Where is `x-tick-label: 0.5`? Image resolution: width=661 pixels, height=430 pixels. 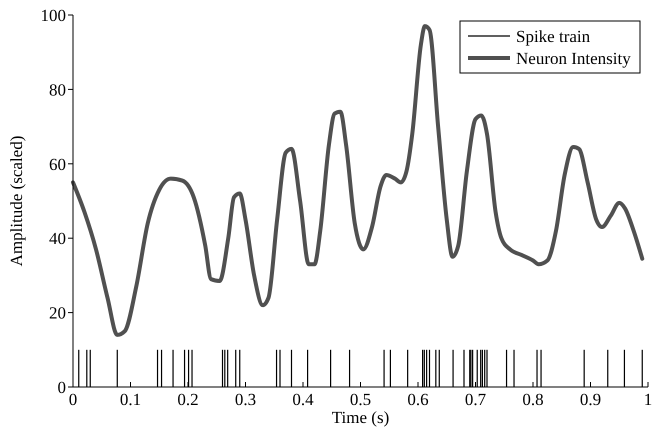
x-tick-label: 0.5 is located at coordinates (361, 399).